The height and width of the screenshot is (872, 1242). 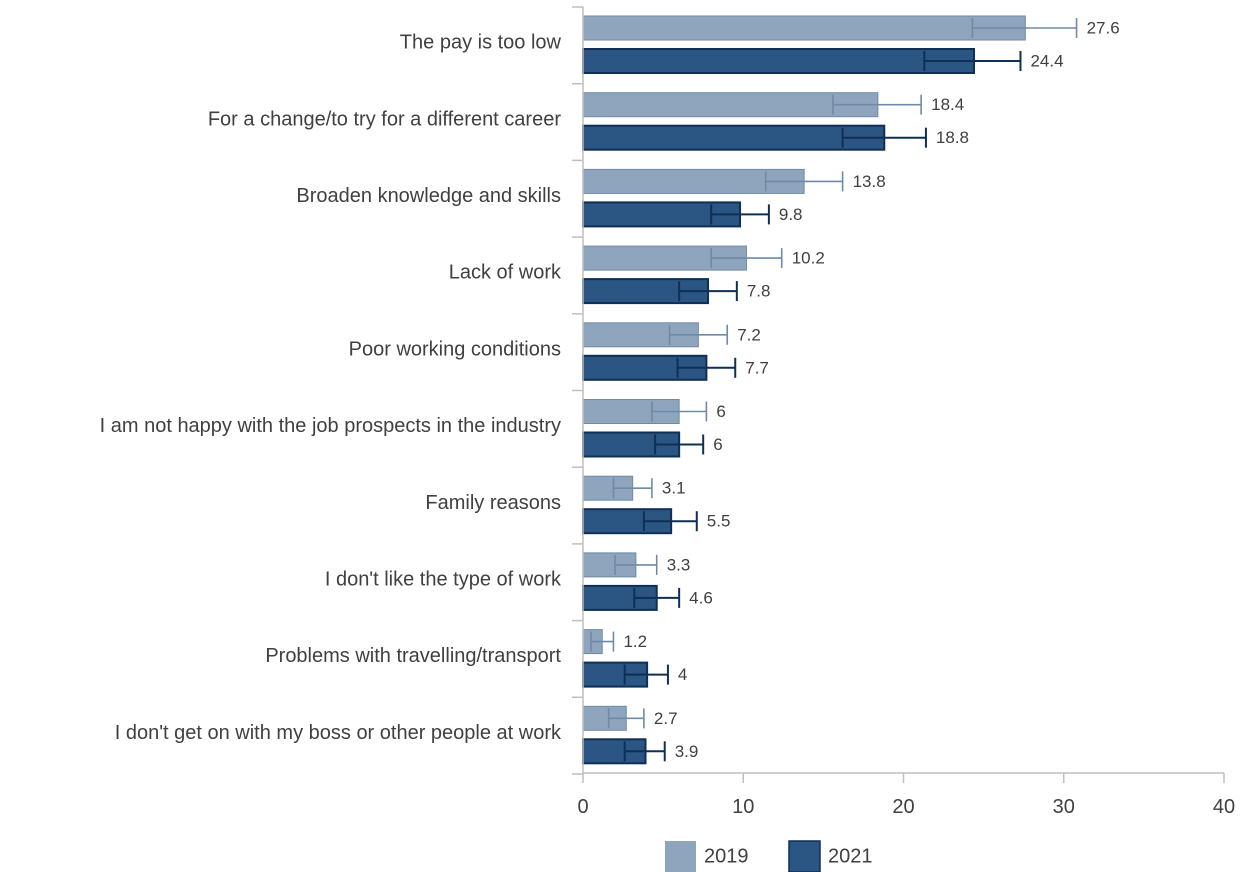 What do you see at coordinates (428, 196) in the screenshot?
I see `category-label: Broaden knowledge and skills` at bounding box center [428, 196].